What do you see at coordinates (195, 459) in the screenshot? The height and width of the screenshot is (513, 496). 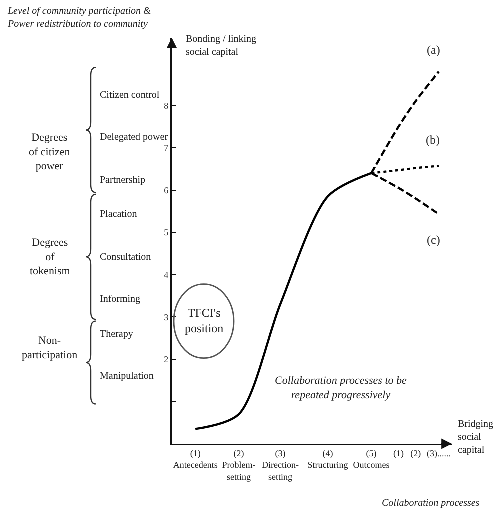 I see `x-tick-label: (1) Antecedents` at bounding box center [195, 459].